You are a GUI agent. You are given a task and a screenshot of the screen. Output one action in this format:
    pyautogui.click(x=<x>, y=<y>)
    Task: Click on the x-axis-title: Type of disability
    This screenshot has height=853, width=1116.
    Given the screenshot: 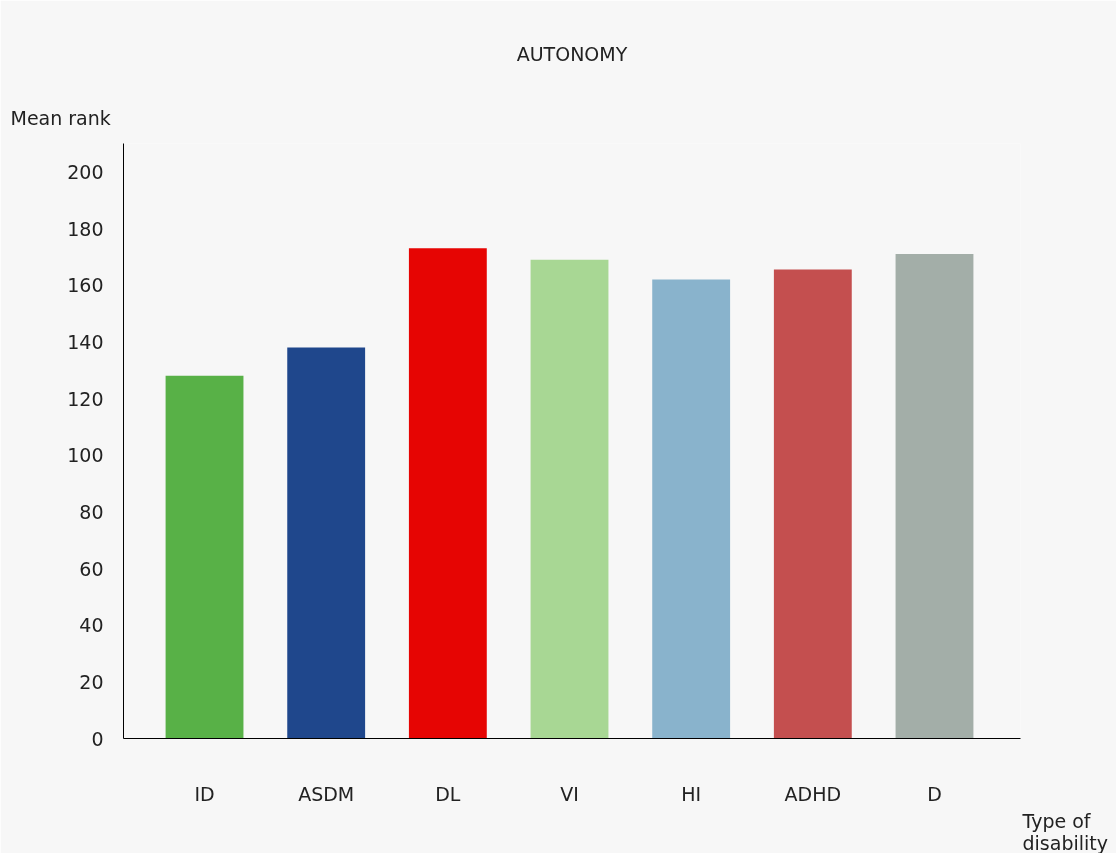 What is the action you would take?
    pyautogui.click(x=1064, y=831)
    